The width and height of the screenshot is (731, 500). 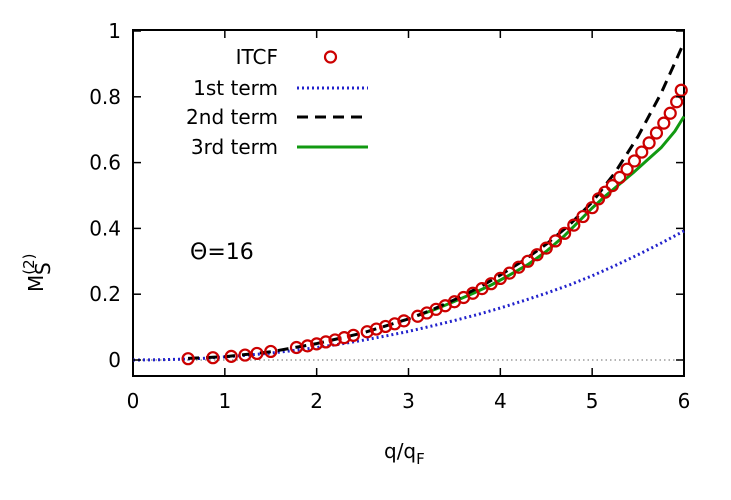 I want to click on y-axis-title-superscript: (2), so click(x=29, y=263).